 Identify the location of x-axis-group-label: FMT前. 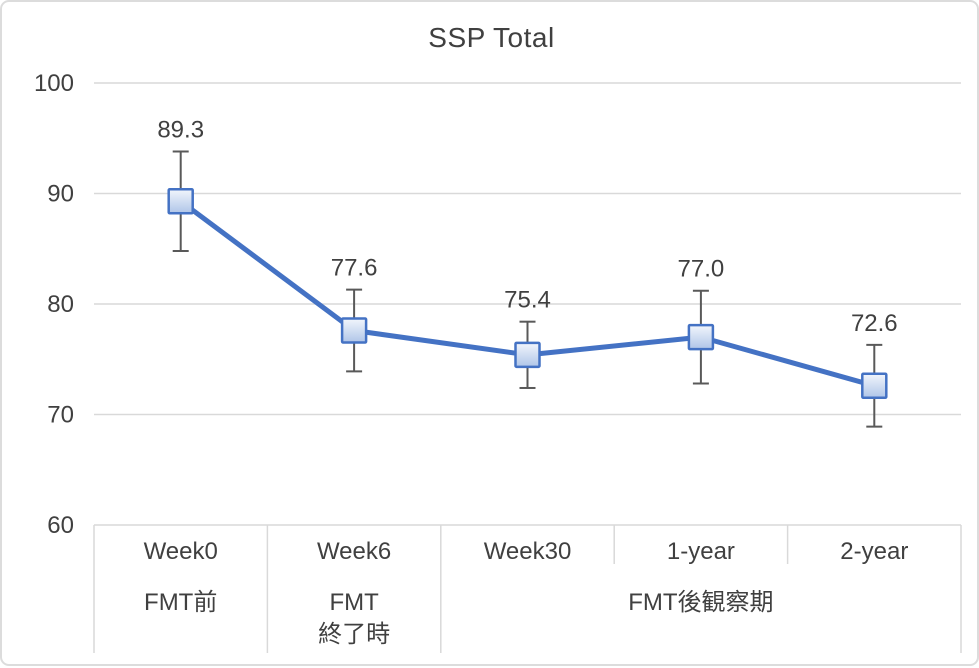
(180, 602).